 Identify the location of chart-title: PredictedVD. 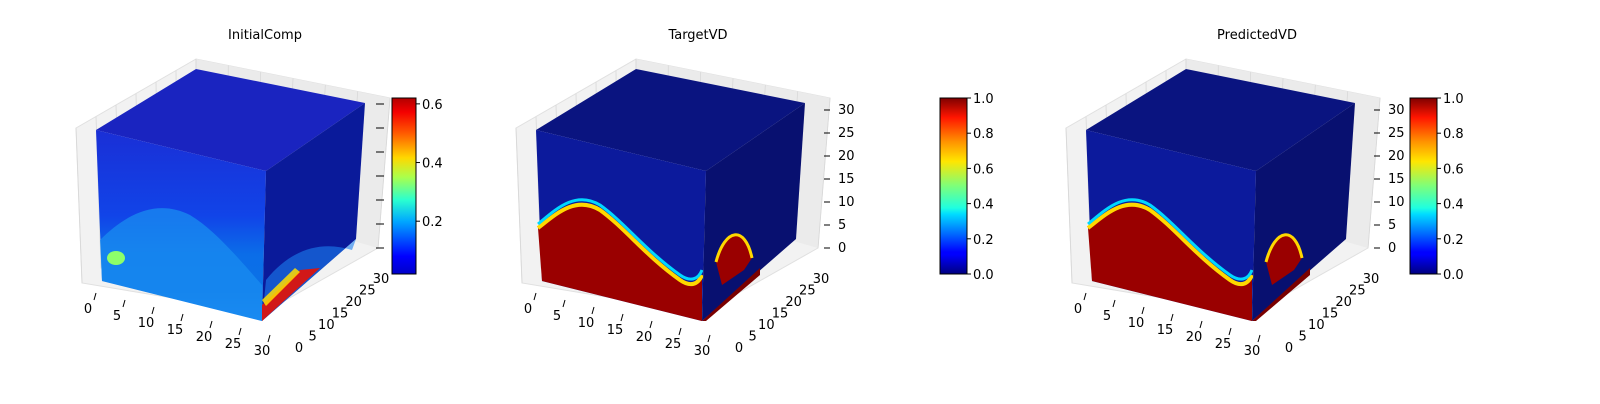
(1257, 35).